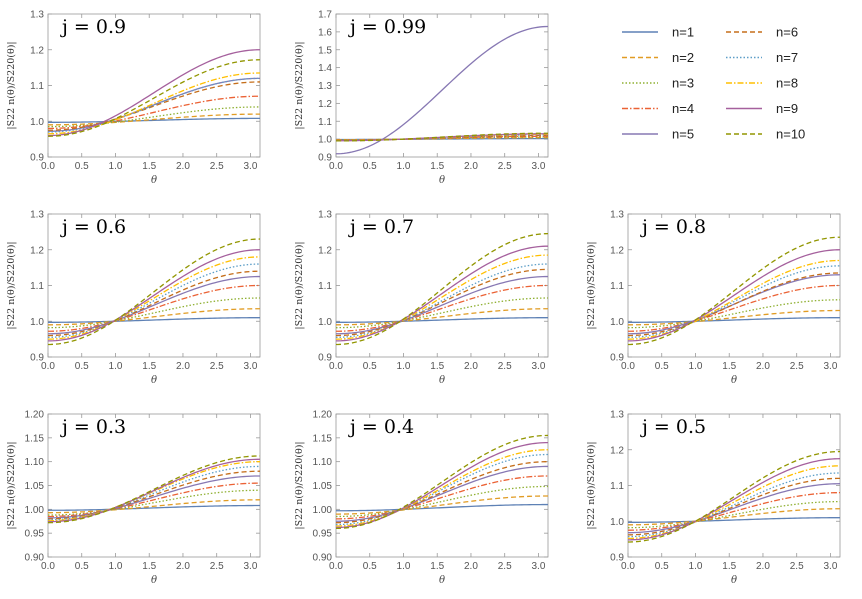  Describe the element at coordinates (683, 108) in the screenshot. I see `legend-label: n=4` at that location.